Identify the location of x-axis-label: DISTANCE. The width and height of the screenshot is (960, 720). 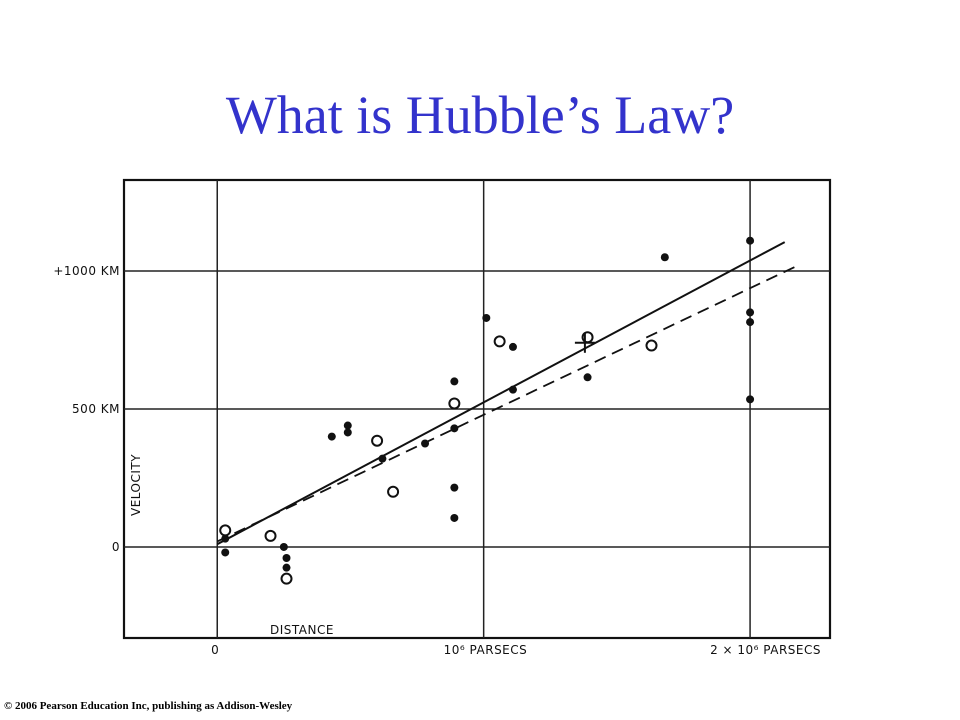
(302, 630).